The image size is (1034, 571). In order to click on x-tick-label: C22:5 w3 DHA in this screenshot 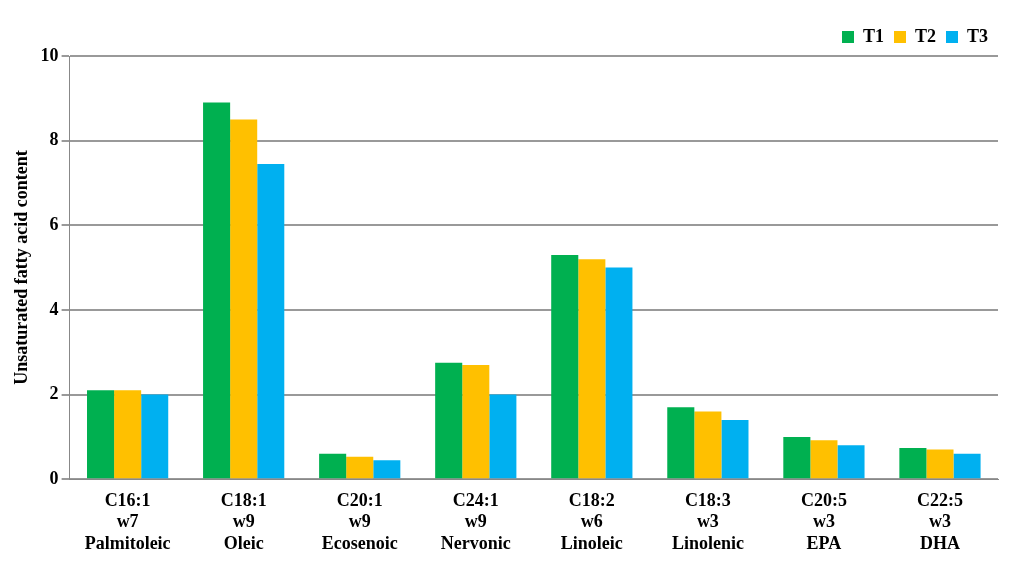, I will do `click(939, 521)`.